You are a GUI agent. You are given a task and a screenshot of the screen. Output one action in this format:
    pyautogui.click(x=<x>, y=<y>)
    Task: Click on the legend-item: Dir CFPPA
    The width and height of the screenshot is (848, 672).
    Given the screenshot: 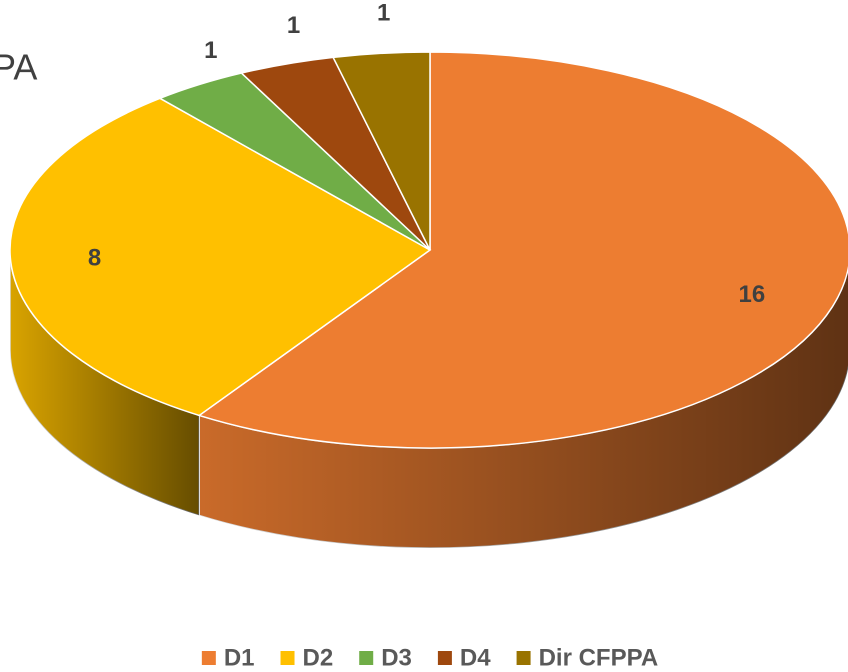 What is the action you would take?
    pyautogui.click(x=587, y=657)
    